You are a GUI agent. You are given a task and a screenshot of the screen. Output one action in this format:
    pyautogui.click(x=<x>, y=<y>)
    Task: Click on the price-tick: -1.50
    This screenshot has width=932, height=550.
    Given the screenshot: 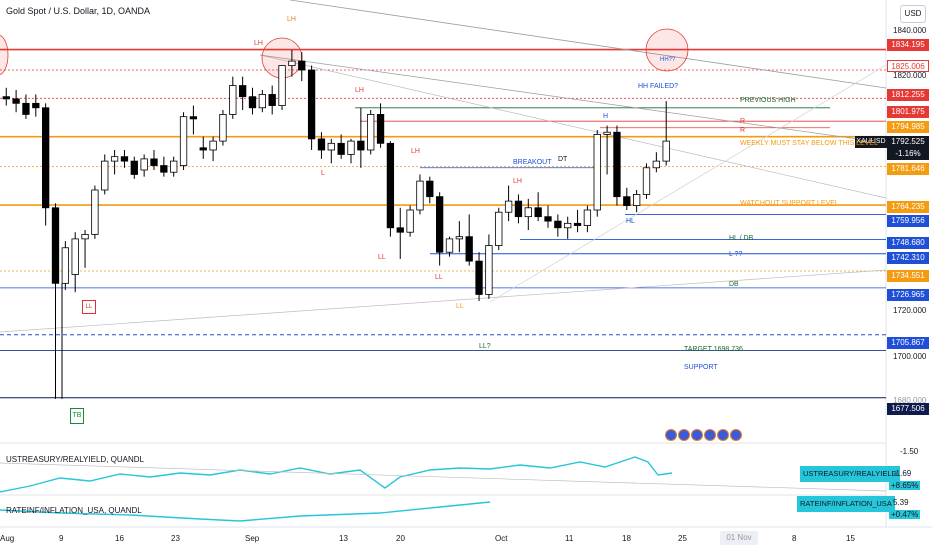 What is the action you would take?
    pyautogui.click(x=909, y=451)
    